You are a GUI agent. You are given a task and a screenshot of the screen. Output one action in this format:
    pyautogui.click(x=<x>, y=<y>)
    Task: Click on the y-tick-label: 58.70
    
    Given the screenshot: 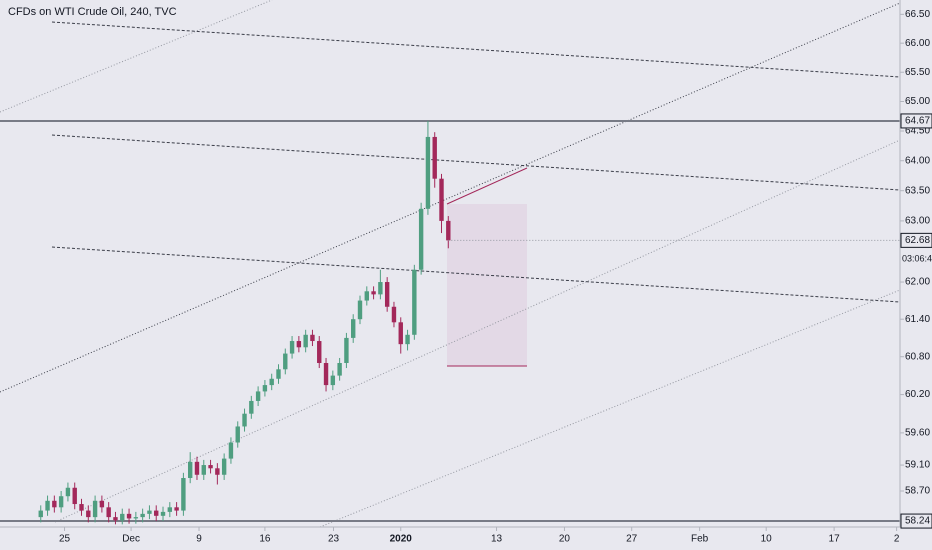 What is the action you would take?
    pyautogui.click(x=917, y=491)
    